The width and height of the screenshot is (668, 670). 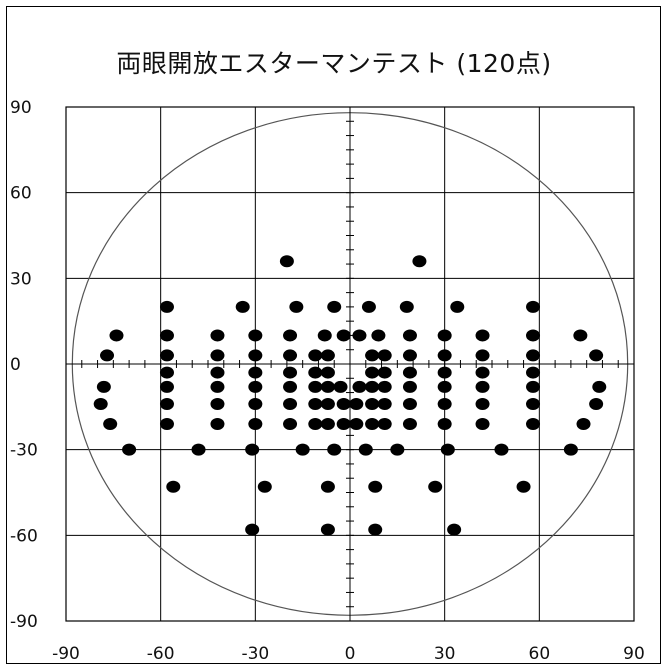 What do you see at coordinates (161, 654) in the screenshot?
I see `x-tick-label: -60` at bounding box center [161, 654].